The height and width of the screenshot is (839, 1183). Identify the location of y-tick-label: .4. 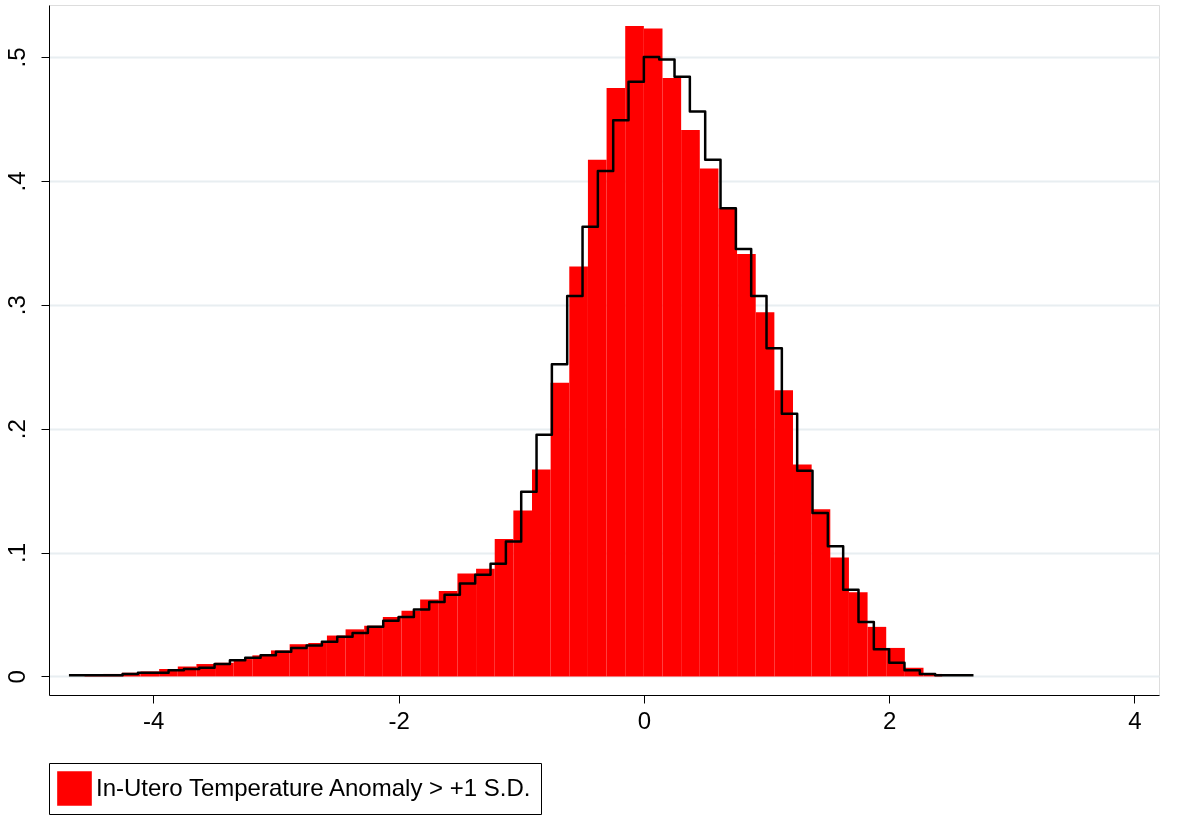
(16, 181).